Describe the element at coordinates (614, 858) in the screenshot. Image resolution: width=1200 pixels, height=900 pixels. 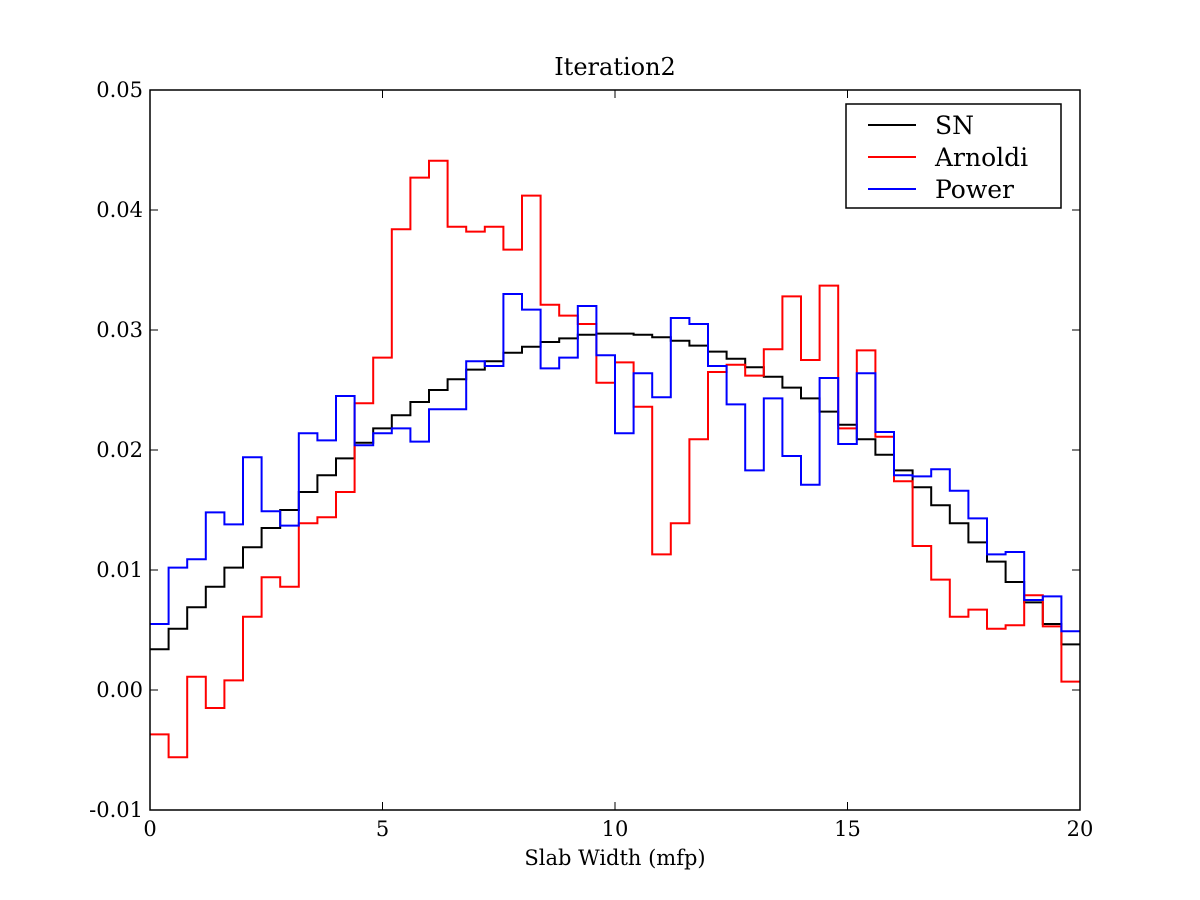
I see `x-axis-label: Slab Width (mfp)` at that location.